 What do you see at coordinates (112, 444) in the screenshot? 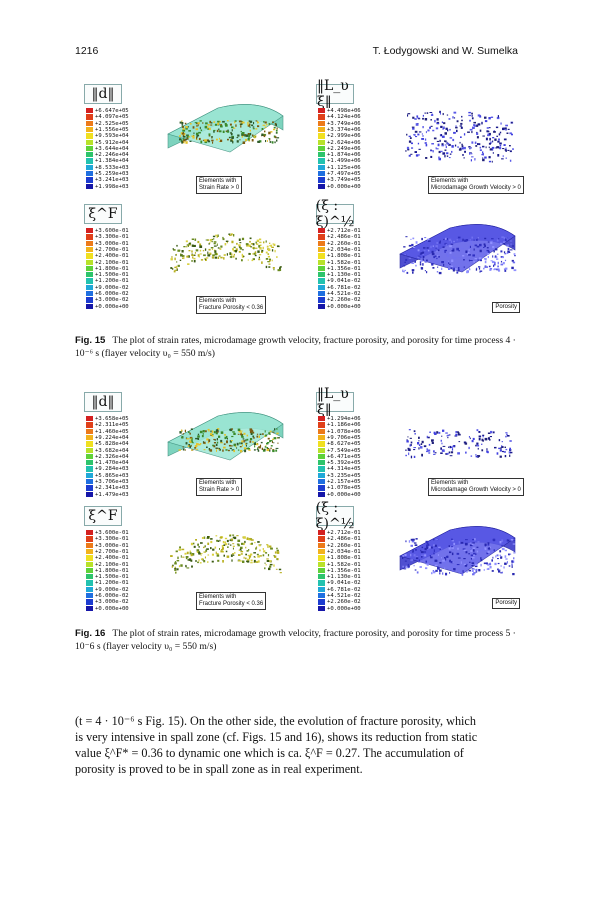
I see `legend-value: +5.828e+04` at bounding box center [112, 444].